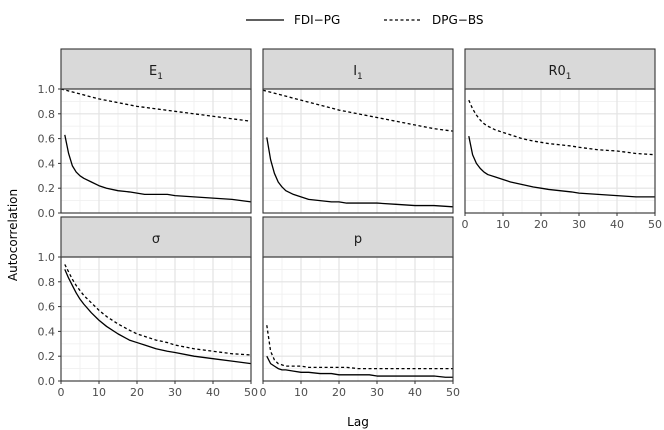  What do you see at coordinates (13, 235) in the screenshot?
I see `y-axis-title: Autocorrelation` at bounding box center [13, 235].